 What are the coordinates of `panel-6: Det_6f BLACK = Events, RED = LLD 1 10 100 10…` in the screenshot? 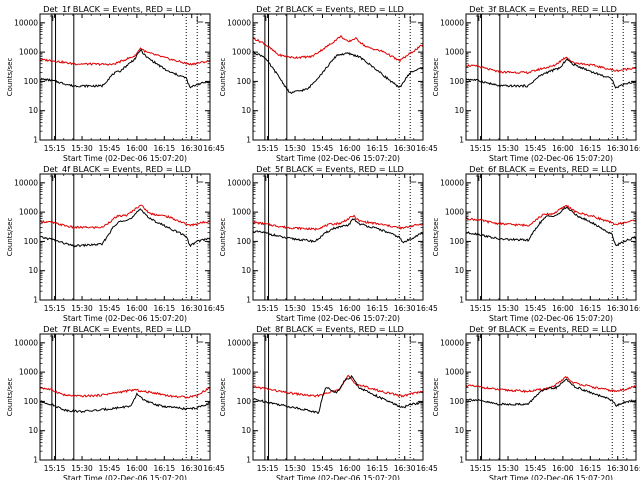 It's located at (536, 243).